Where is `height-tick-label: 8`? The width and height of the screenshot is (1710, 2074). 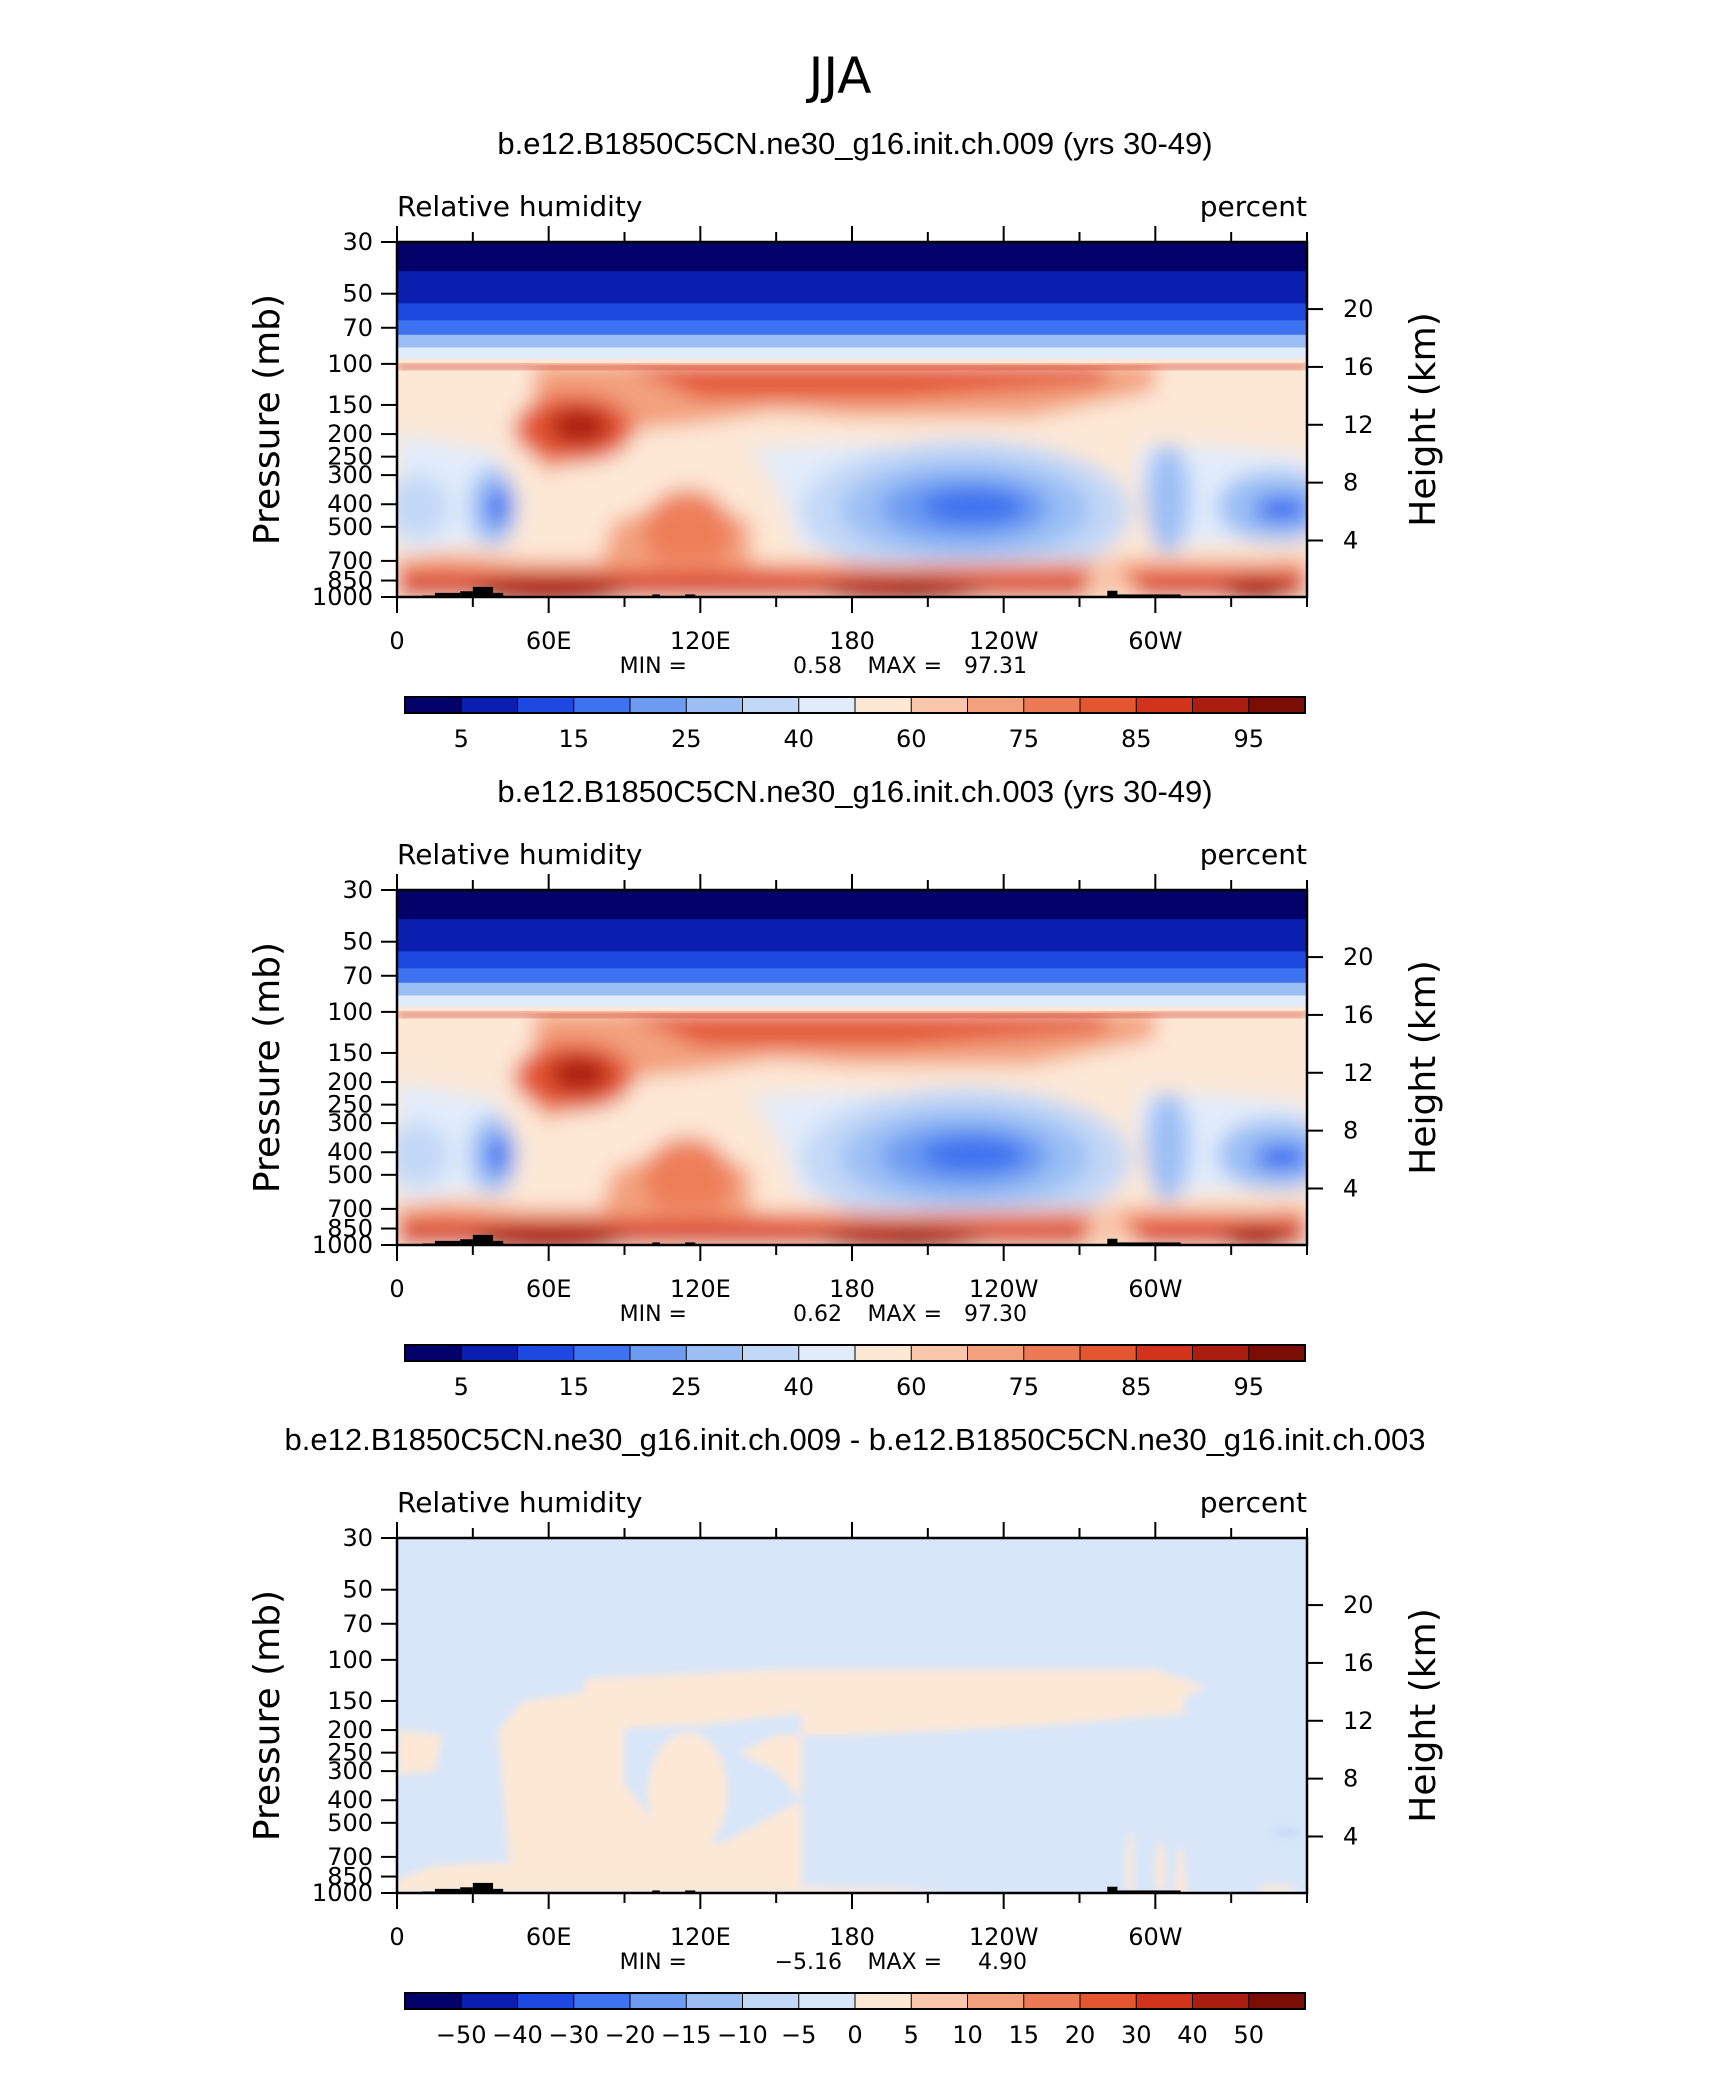 height-tick-label: 8 is located at coordinates (1350, 1131).